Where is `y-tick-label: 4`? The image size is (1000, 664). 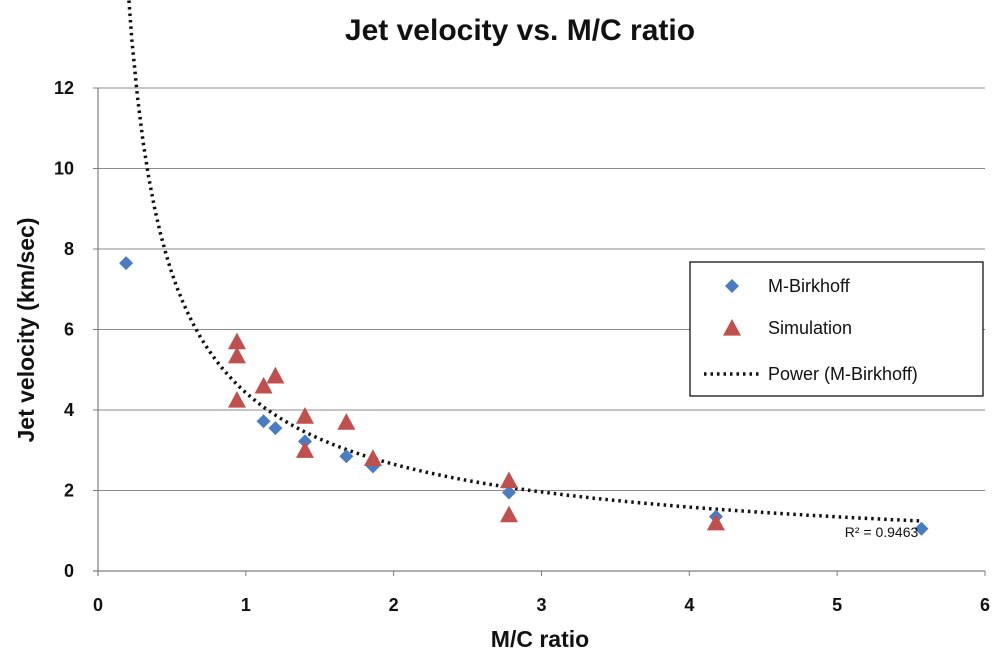 y-tick-label: 4 is located at coordinates (69, 410).